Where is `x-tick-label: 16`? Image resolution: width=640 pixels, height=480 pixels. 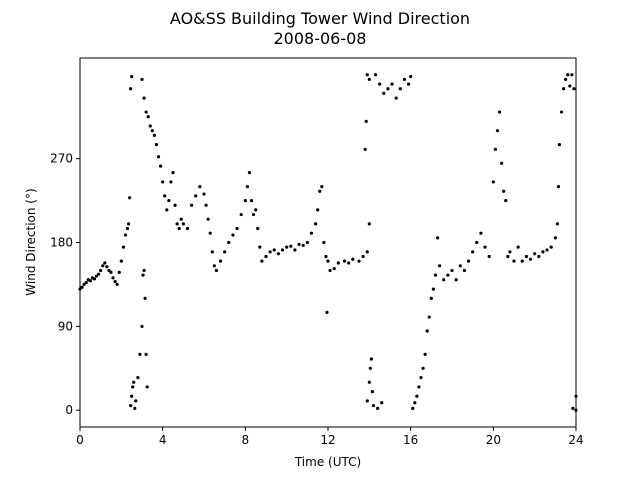
x-tick-label: 16 is located at coordinates (410, 440).